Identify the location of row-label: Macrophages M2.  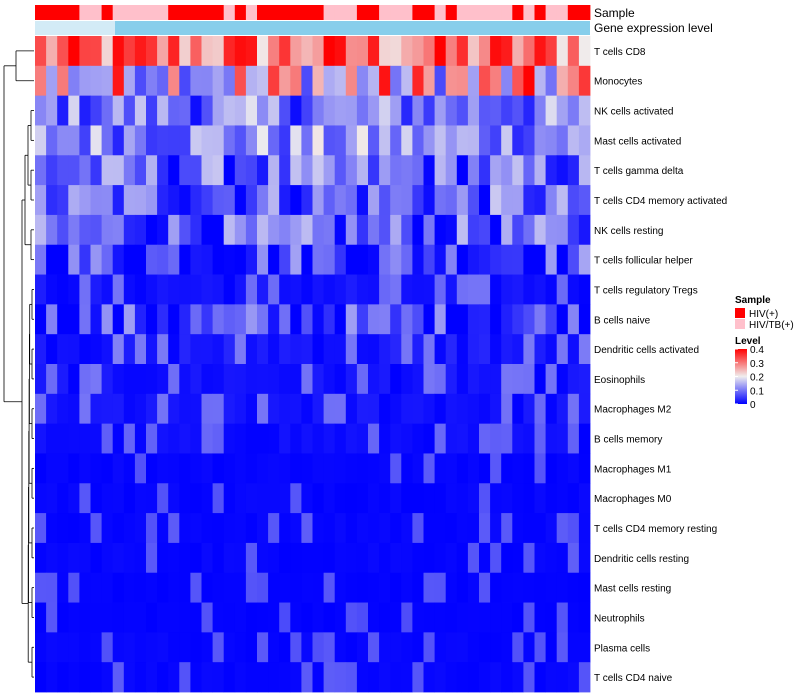
(633, 410).